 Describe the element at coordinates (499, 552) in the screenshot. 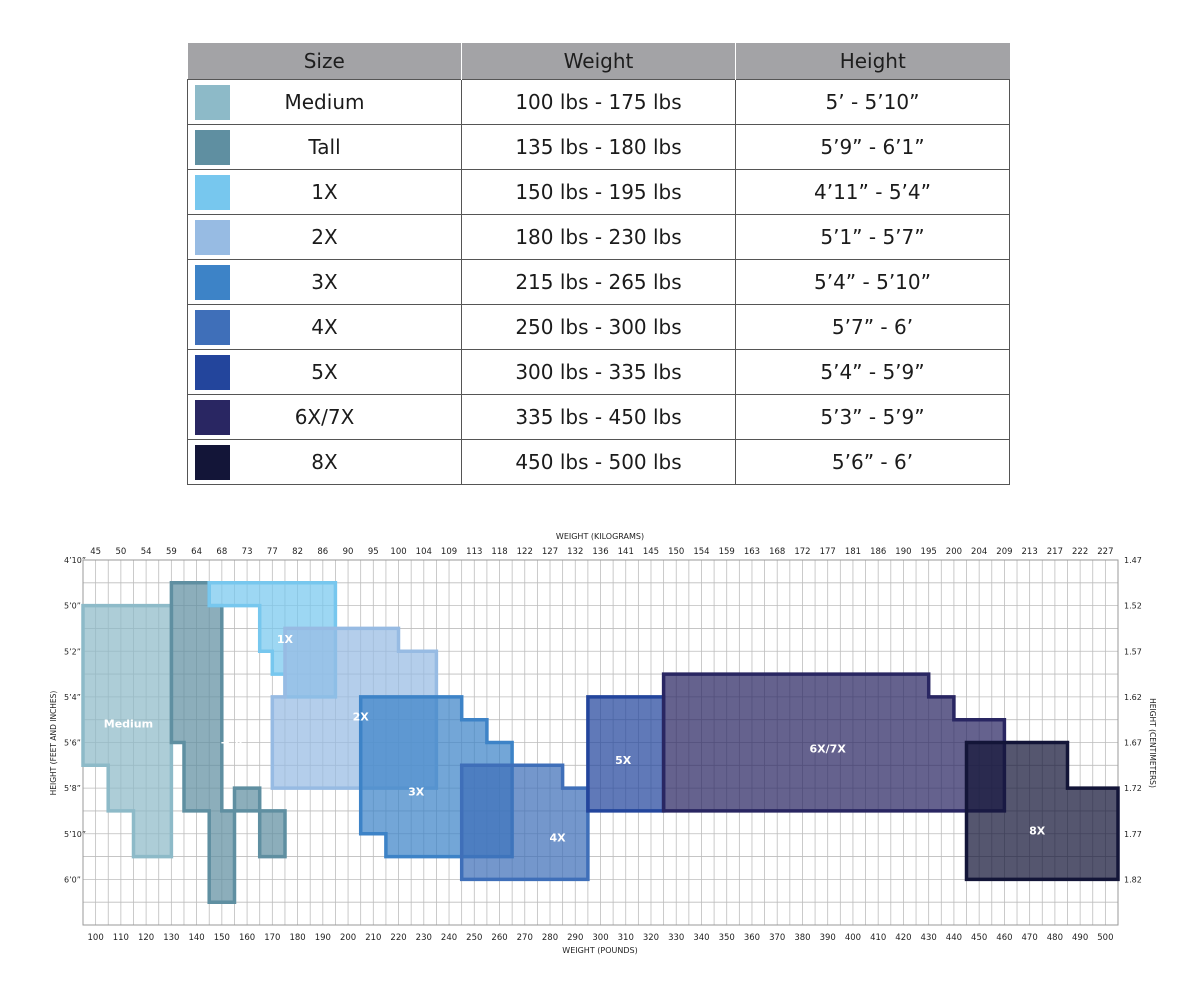

I see `x-tick-label-kilograms: 118` at that location.